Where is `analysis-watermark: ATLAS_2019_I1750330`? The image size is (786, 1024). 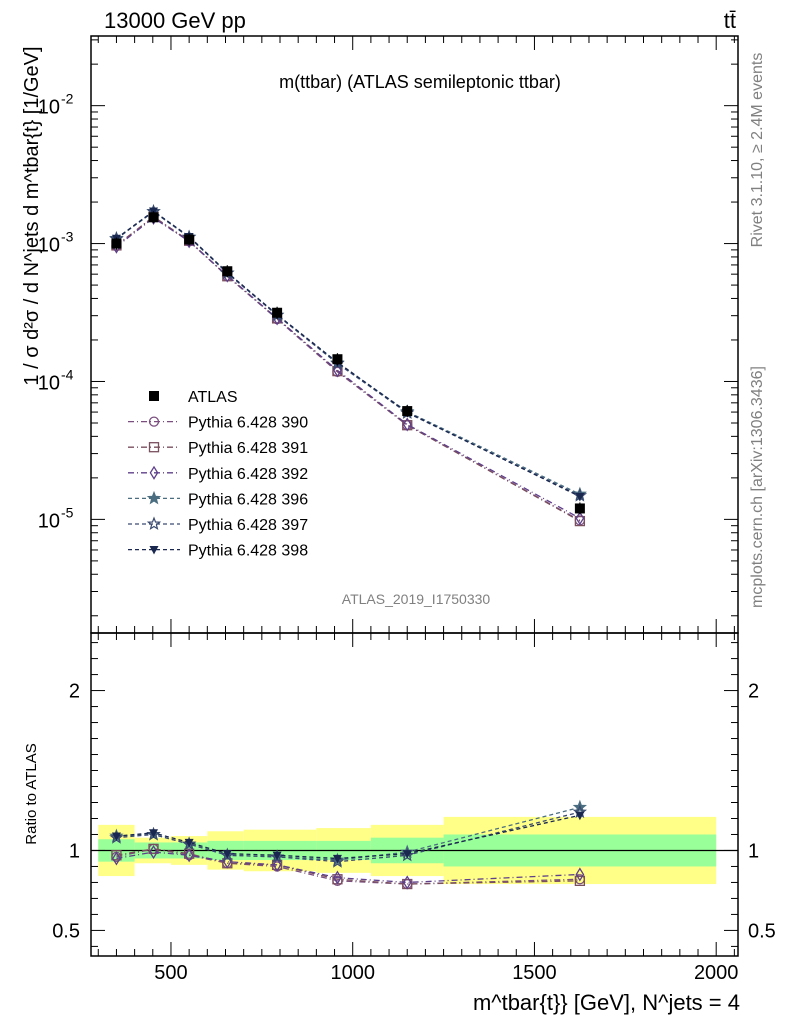
analysis-watermark: ATLAS_2019_I1750330 is located at coordinates (416, 599).